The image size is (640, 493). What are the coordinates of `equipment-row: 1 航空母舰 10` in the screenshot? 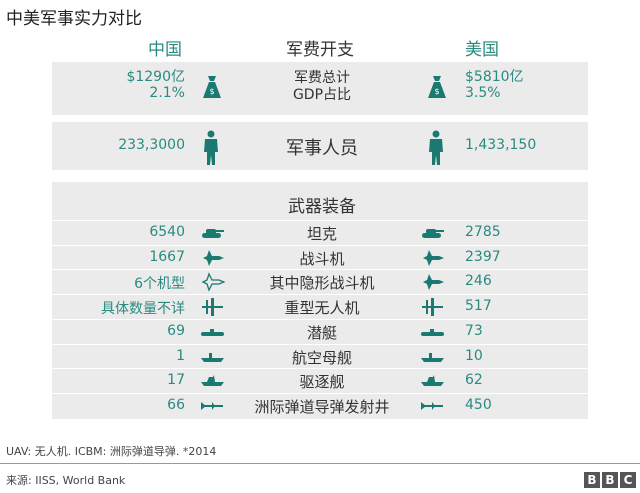 It's located at (320, 356).